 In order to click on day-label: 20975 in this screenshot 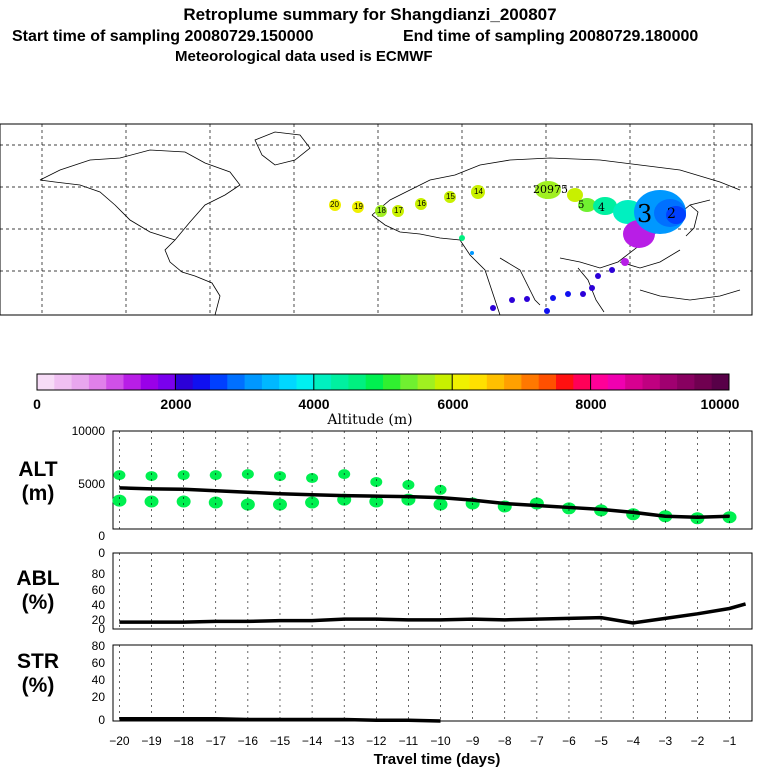, I will do `click(550, 189)`.